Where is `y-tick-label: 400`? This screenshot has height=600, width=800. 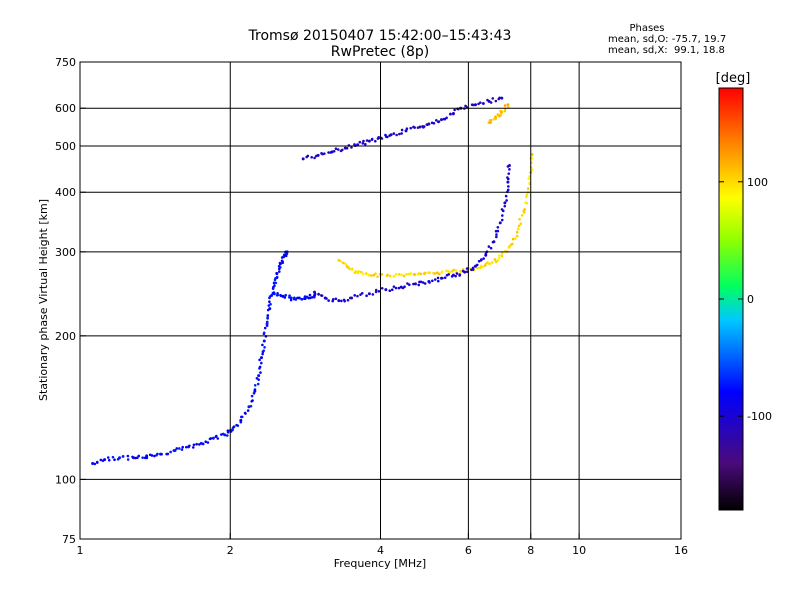
y-tick-label: 400 is located at coordinates (65, 192).